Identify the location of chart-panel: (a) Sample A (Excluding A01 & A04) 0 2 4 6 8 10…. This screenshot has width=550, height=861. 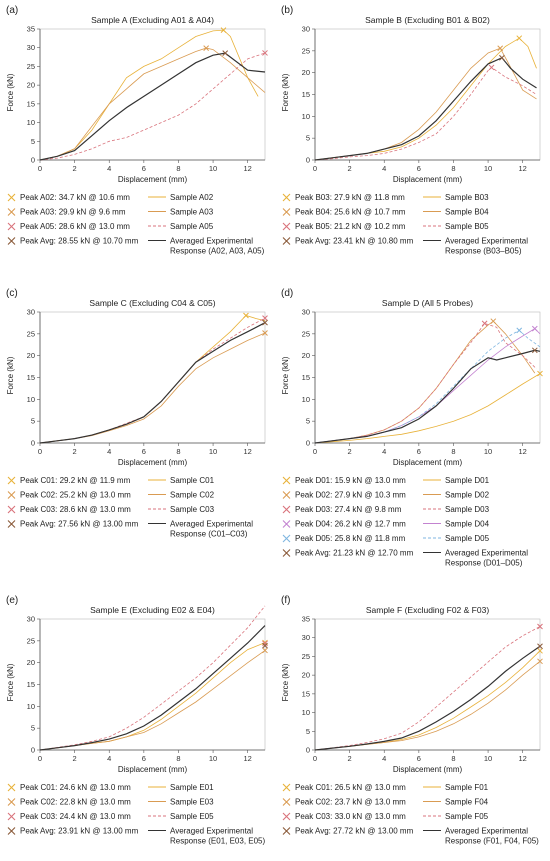
(137, 130).